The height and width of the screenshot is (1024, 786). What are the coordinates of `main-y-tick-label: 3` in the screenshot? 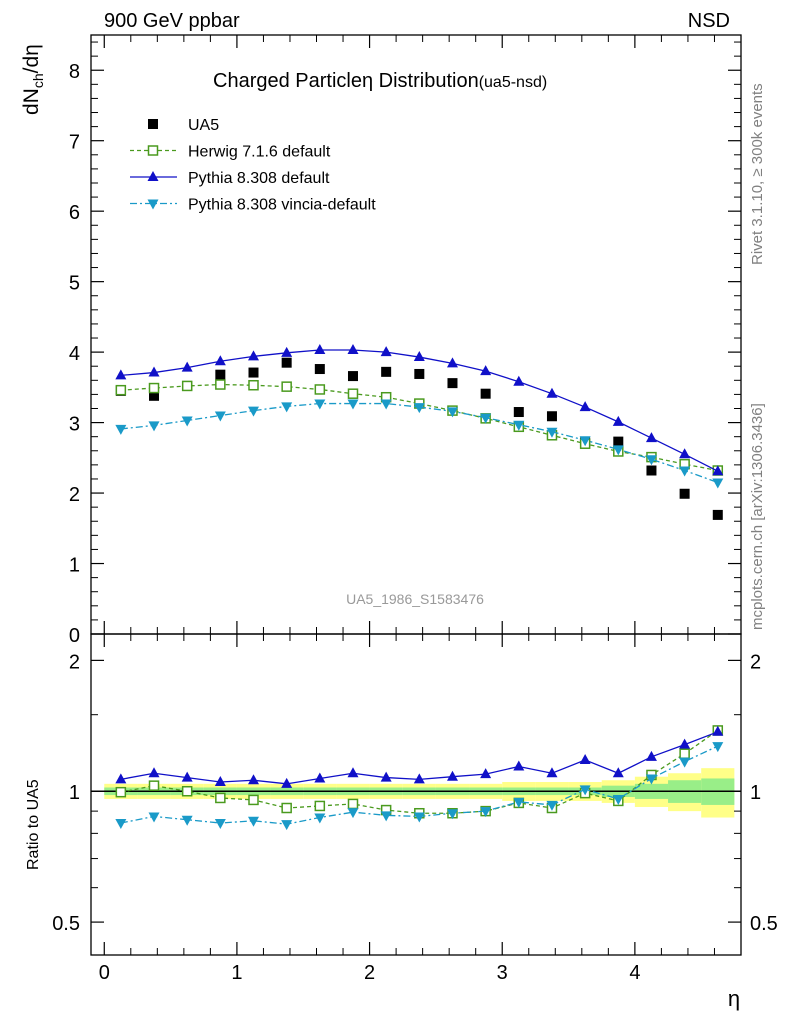 It's located at (74, 425).